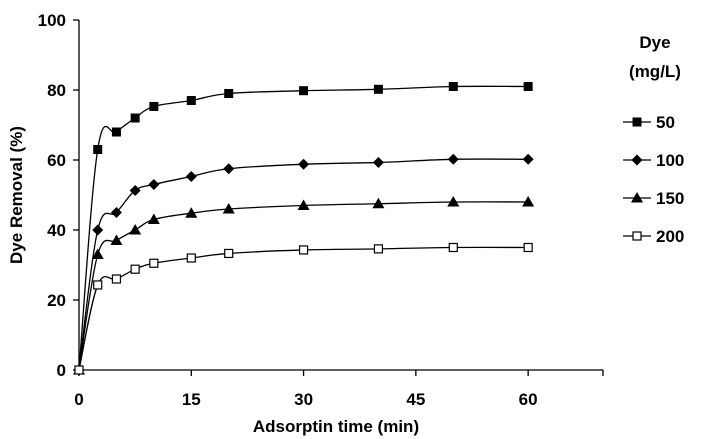 The image size is (702, 439). Describe the element at coordinates (653, 179) in the screenshot. I see `legend-items: 50 100 150 200` at that location.